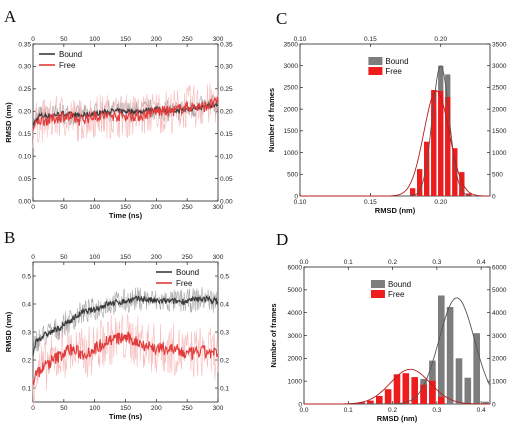 This screenshot has height=430, width=519. I want to click on panel-d-legend-swatch-bound, so click(377, 284).